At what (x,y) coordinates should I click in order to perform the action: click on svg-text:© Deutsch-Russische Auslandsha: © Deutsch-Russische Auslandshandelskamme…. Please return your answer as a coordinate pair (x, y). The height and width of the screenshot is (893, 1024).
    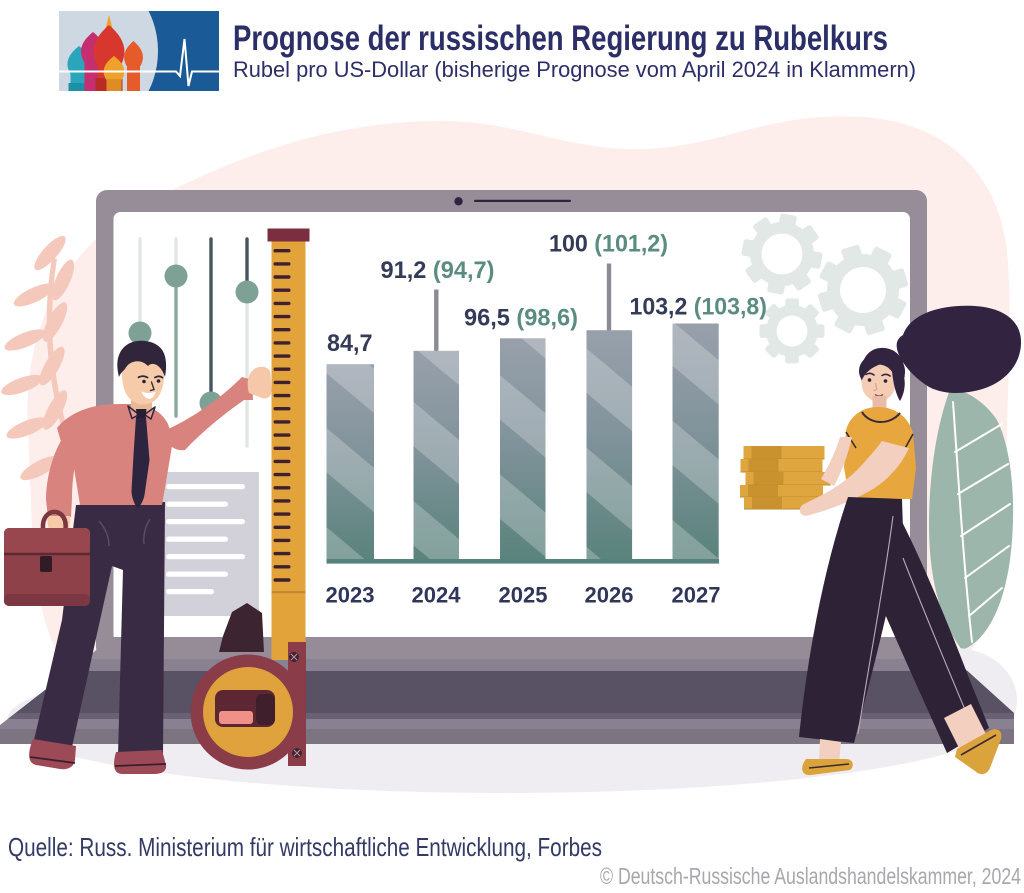
    Looking at the image, I should click on (810, 876).